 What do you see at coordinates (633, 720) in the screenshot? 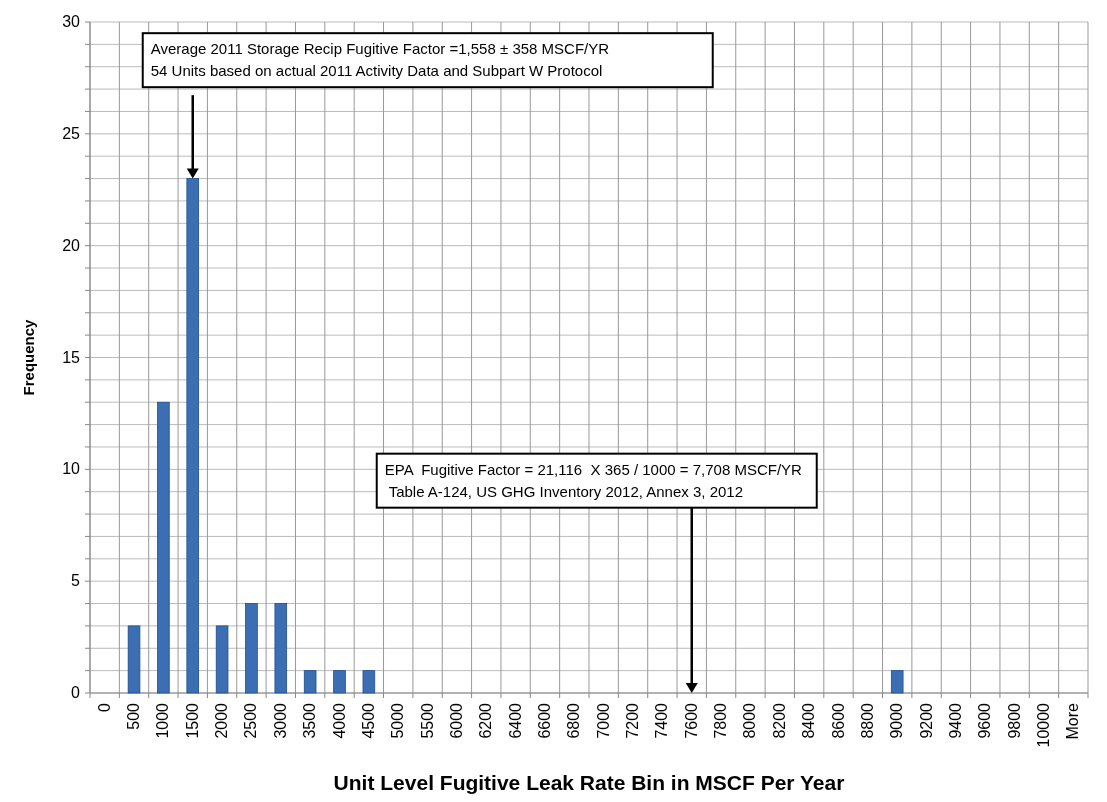
I see `x-tick-label: 7200` at bounding box center [633, 720].